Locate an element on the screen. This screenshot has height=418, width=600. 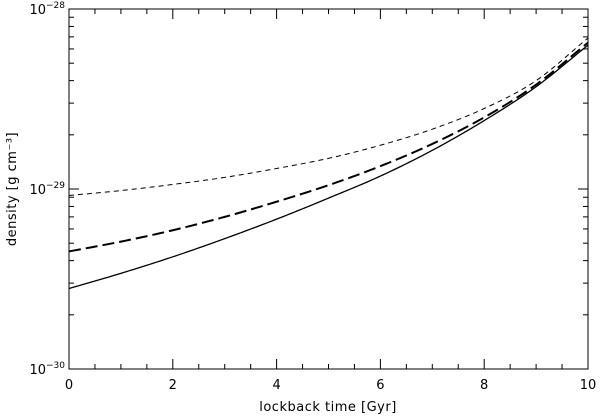
y-tick-label: 10−30 is located at coordinates (47, 369).